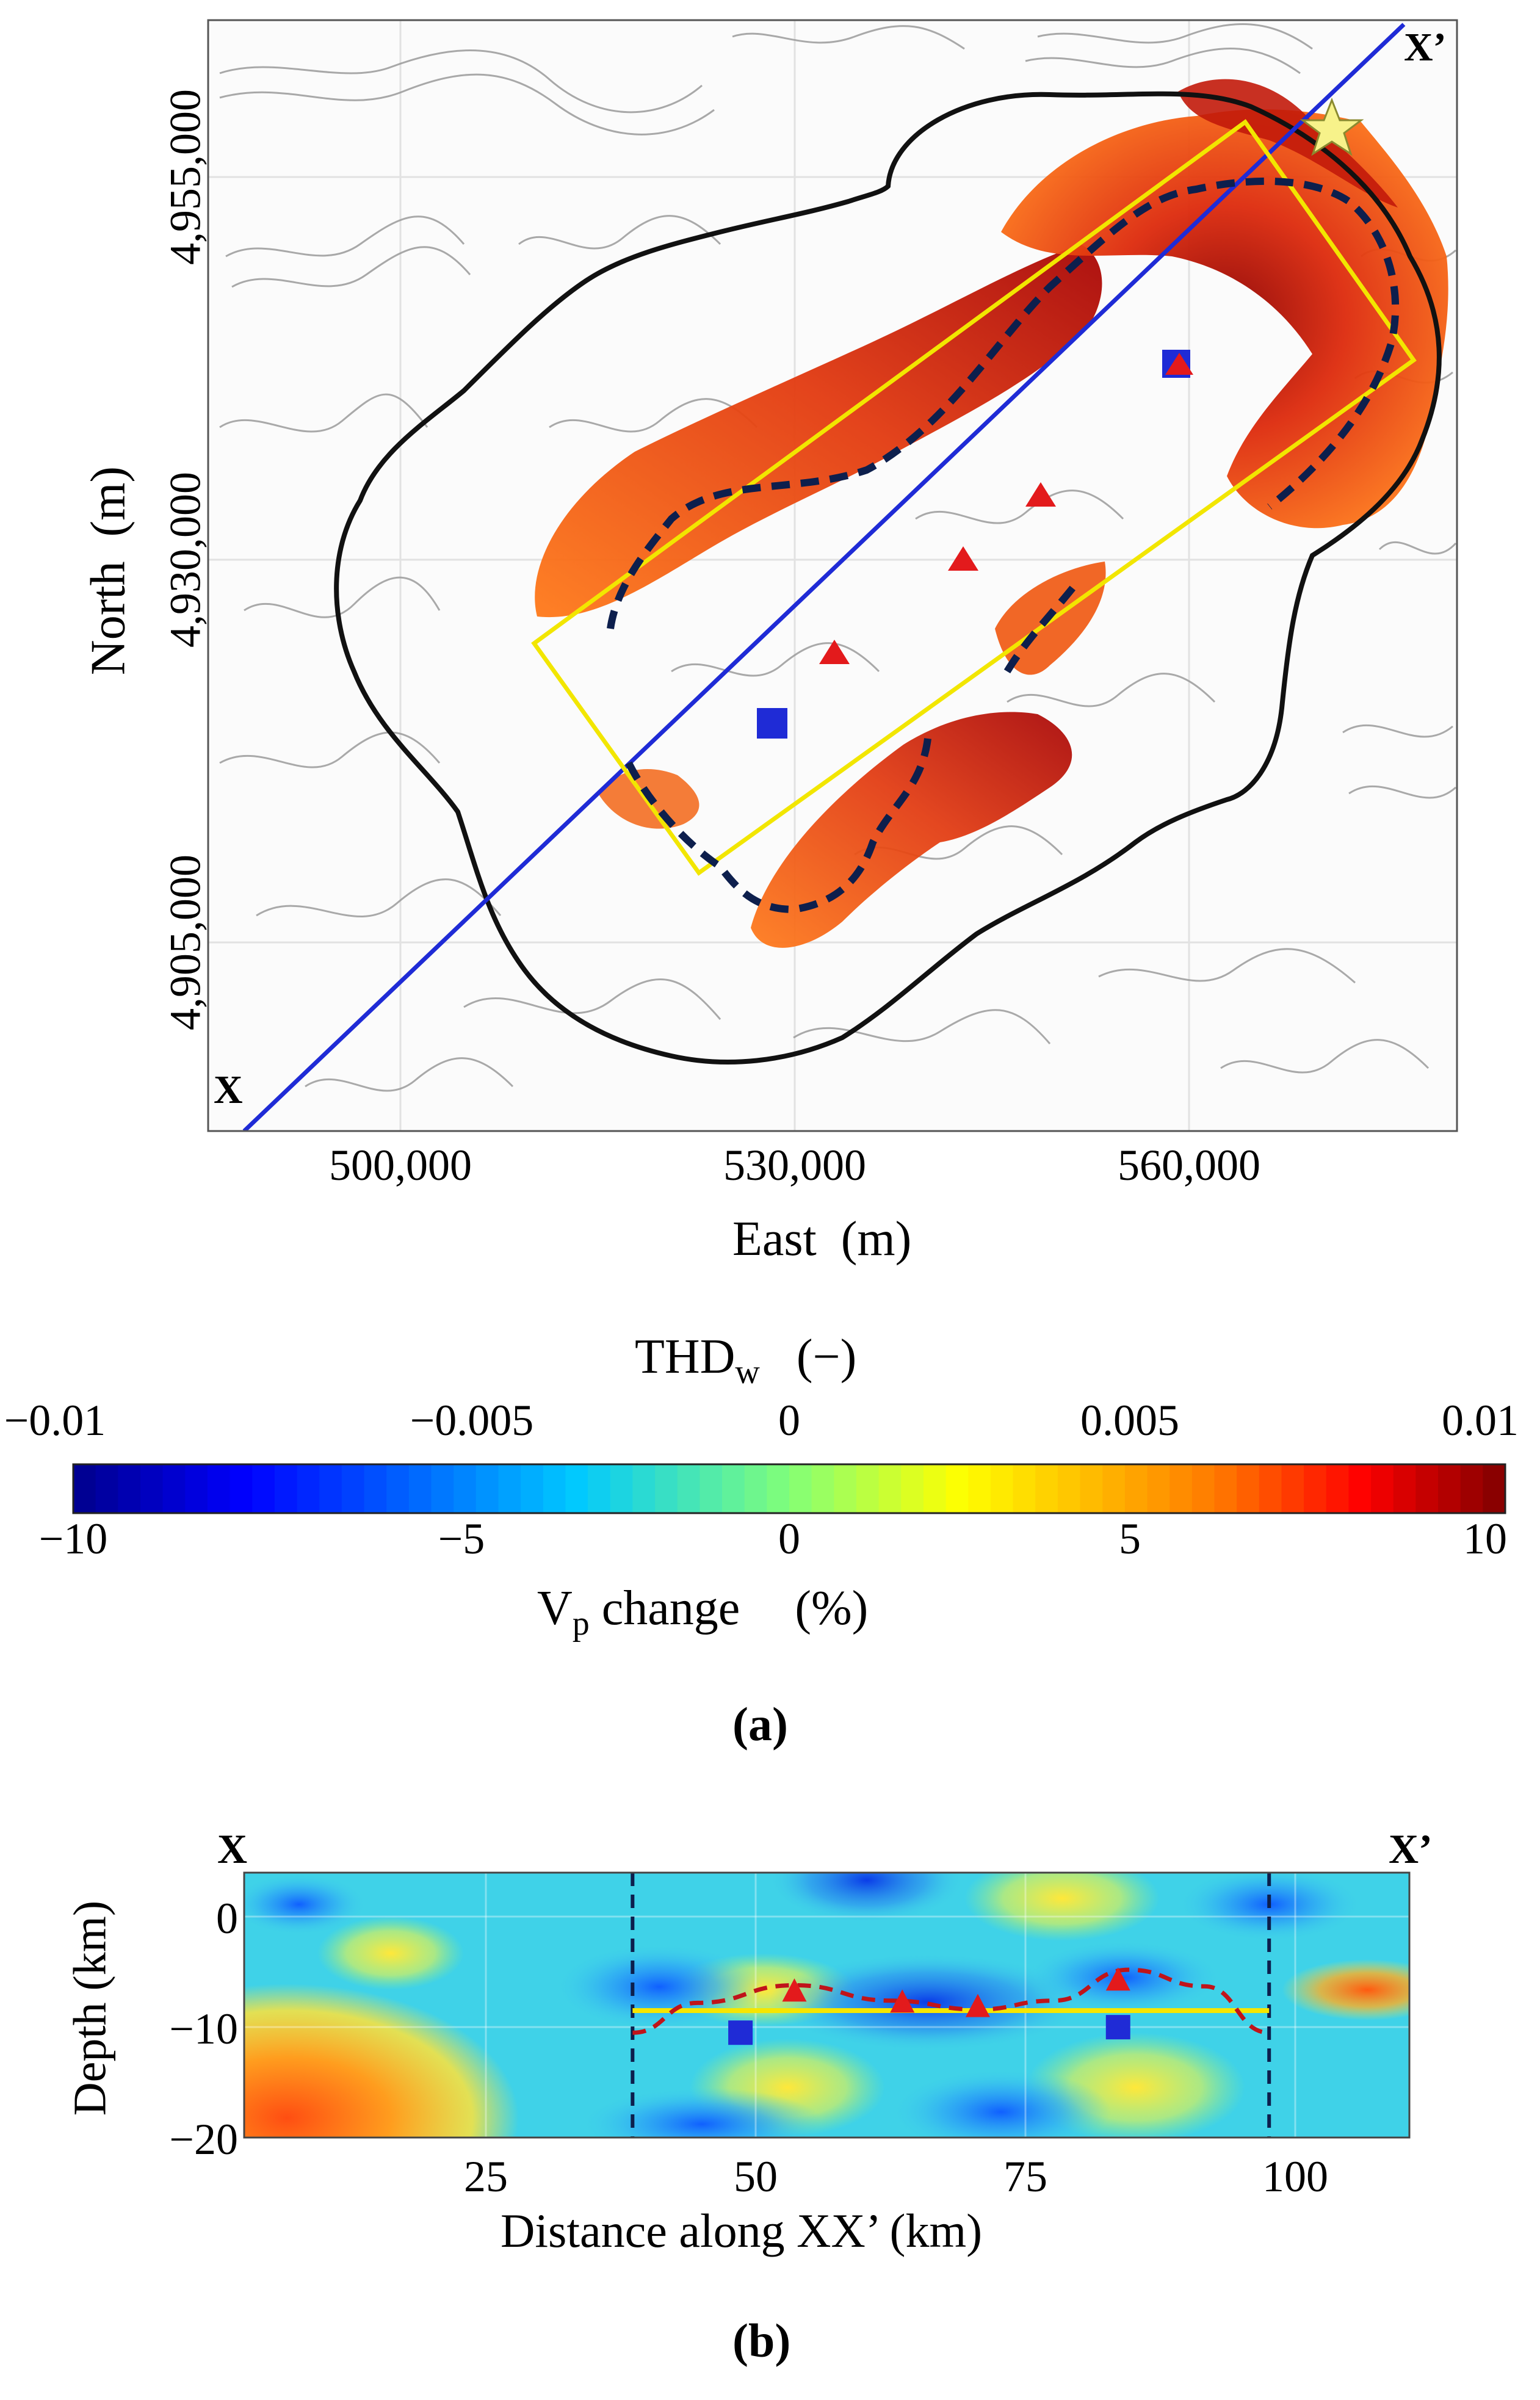 The width and height of the screenshot is (1540, 2400). What do you see at coordinates (472, 1420) in the screenshot?
I see `colorbar-top-tick: −0.005` at bounding box center [472, 1420].